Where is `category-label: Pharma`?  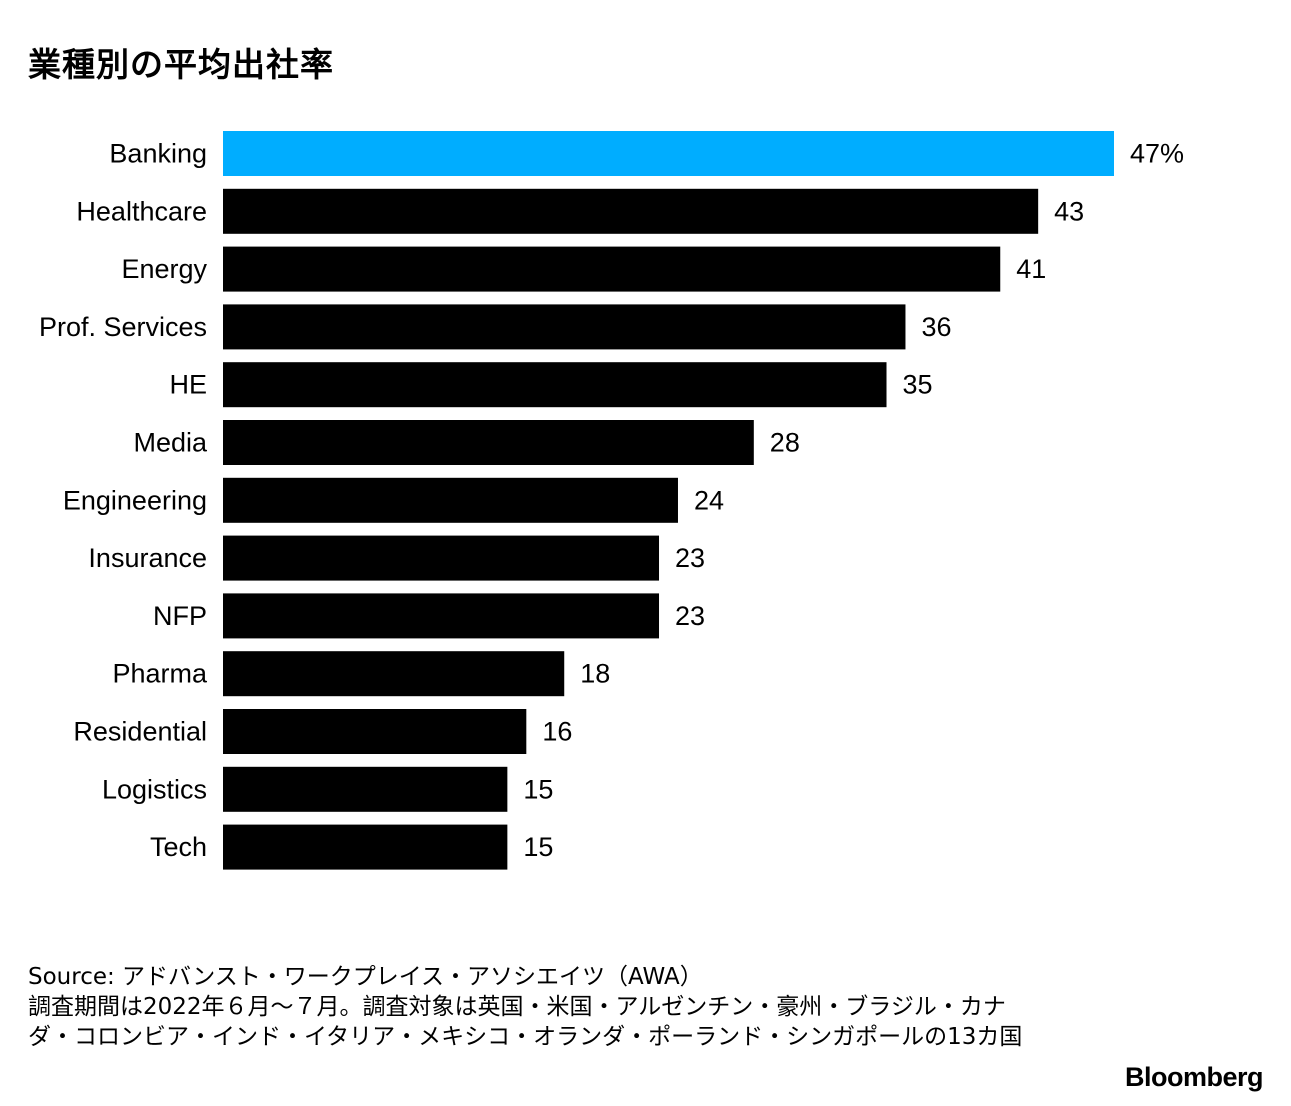 category-label: Pharma is located at coordinates (160, 674).